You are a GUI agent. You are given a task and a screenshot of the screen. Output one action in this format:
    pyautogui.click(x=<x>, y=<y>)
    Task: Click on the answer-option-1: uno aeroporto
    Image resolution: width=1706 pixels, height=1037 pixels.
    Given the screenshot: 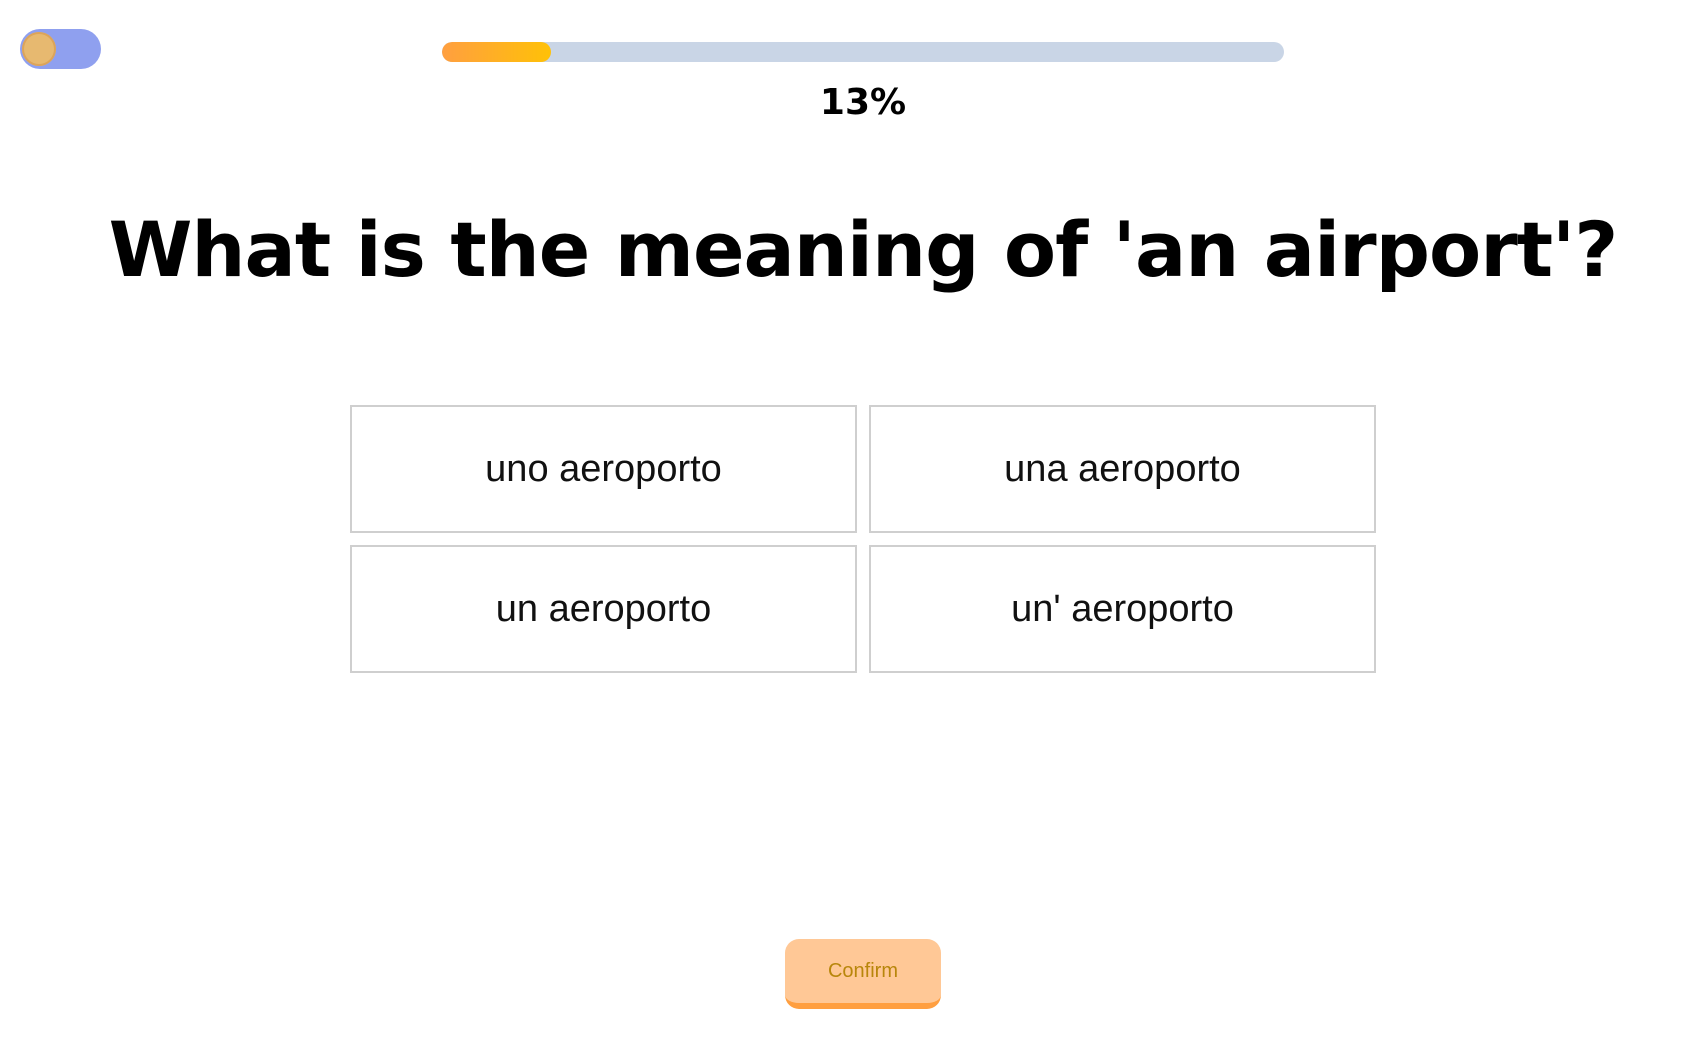 What is the action you would take?
    pyautogui.click(x=603, y=469)
    